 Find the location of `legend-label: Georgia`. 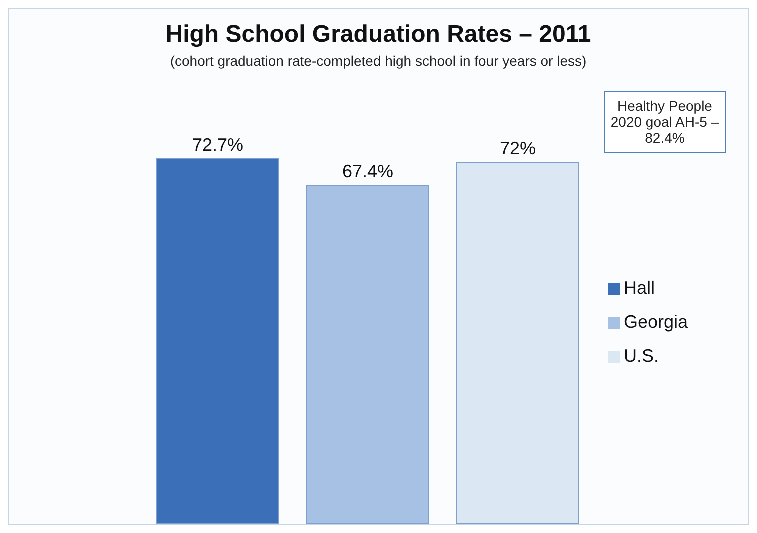

legend-label: Georgia is located at coordinates (656, 322).